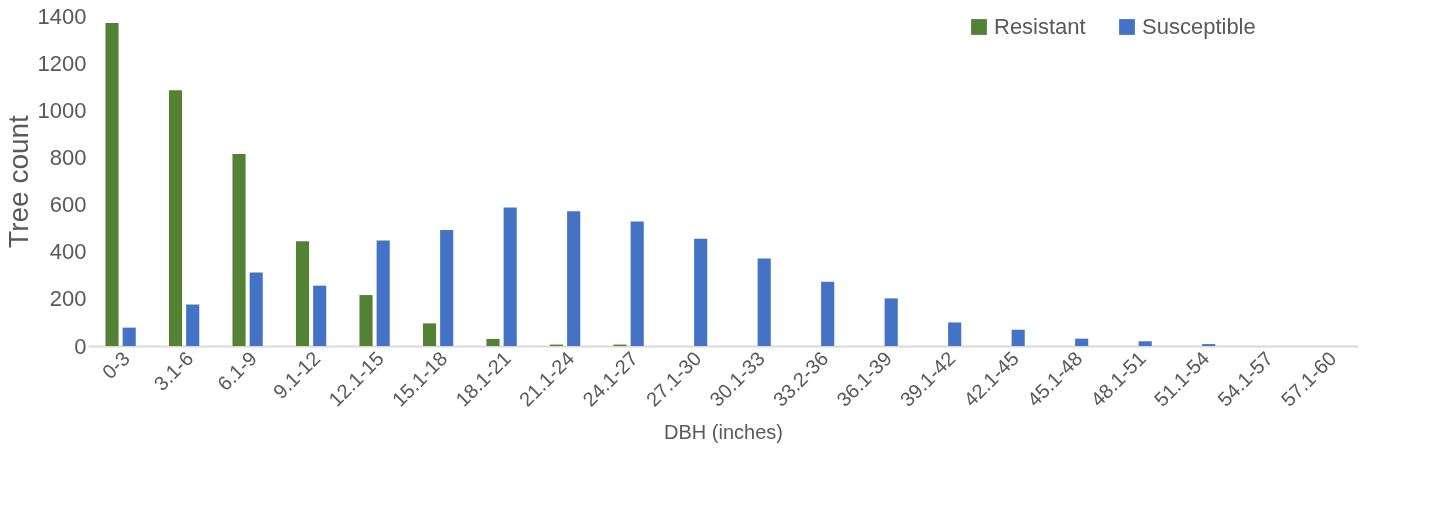 This screenshot has height=518, width=1456. Describe the element at coordinates (68, 299) in the screenshot. I see `y-tick-label: 200` at that location.